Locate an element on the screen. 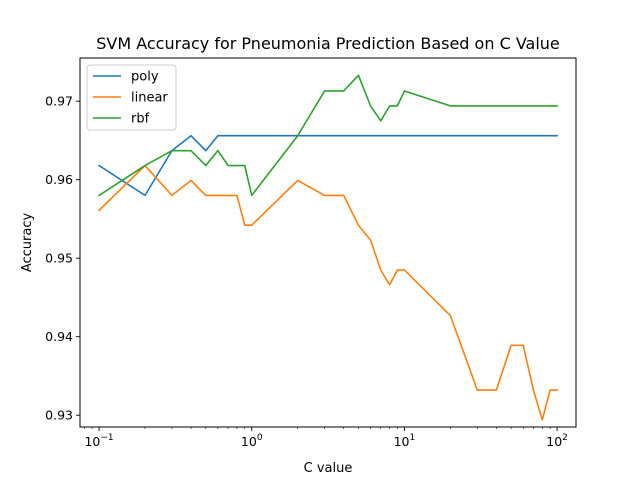 This screenshot has width=640, height=480. series-line-poly is located at coordinates (327, 165).